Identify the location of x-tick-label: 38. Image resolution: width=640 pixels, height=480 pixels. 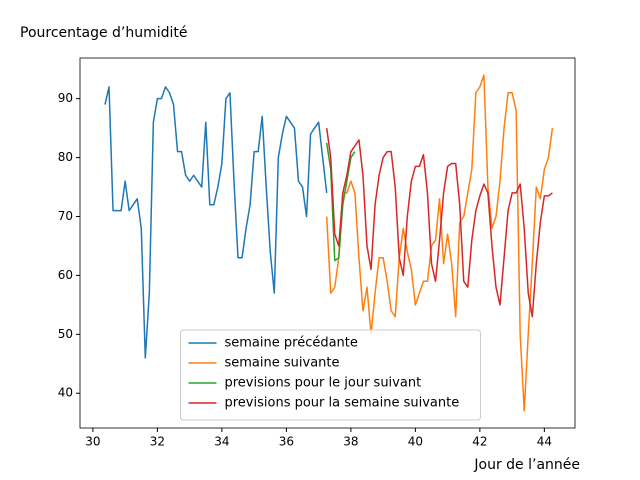
(350, 442).